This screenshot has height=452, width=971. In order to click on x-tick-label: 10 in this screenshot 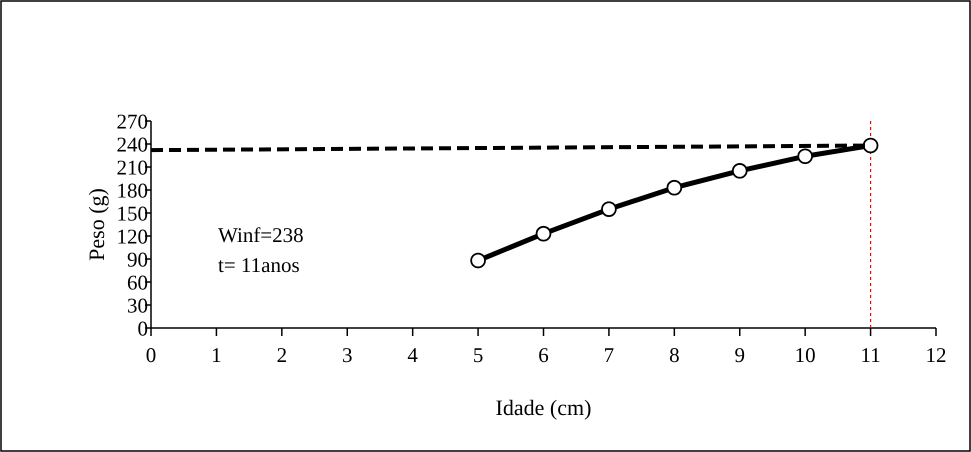, I will do `click(805, 355)`.